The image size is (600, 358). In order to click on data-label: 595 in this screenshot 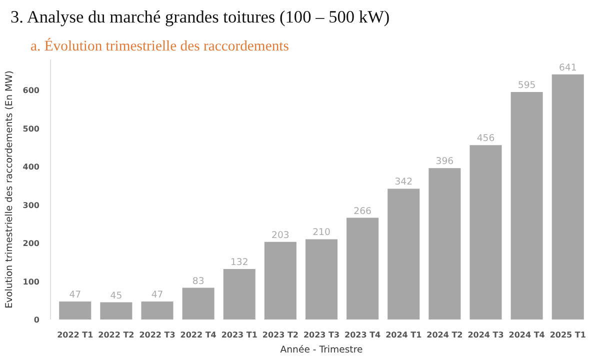, I will do `click(527, 85)`.